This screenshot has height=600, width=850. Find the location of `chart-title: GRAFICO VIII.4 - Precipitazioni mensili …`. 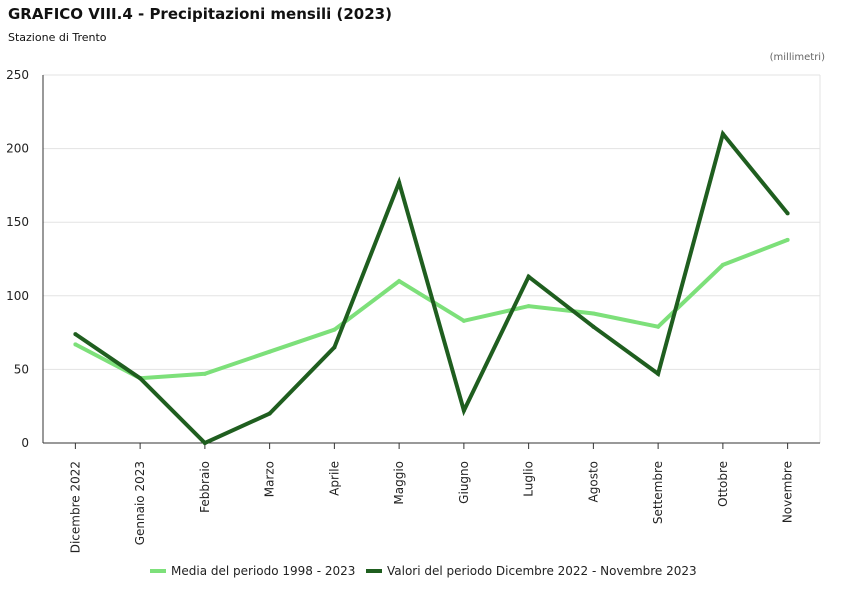

chart-title: GRAFICO VIII.4 - Precipitazioni mensili … is located at coordinates (200, 14).